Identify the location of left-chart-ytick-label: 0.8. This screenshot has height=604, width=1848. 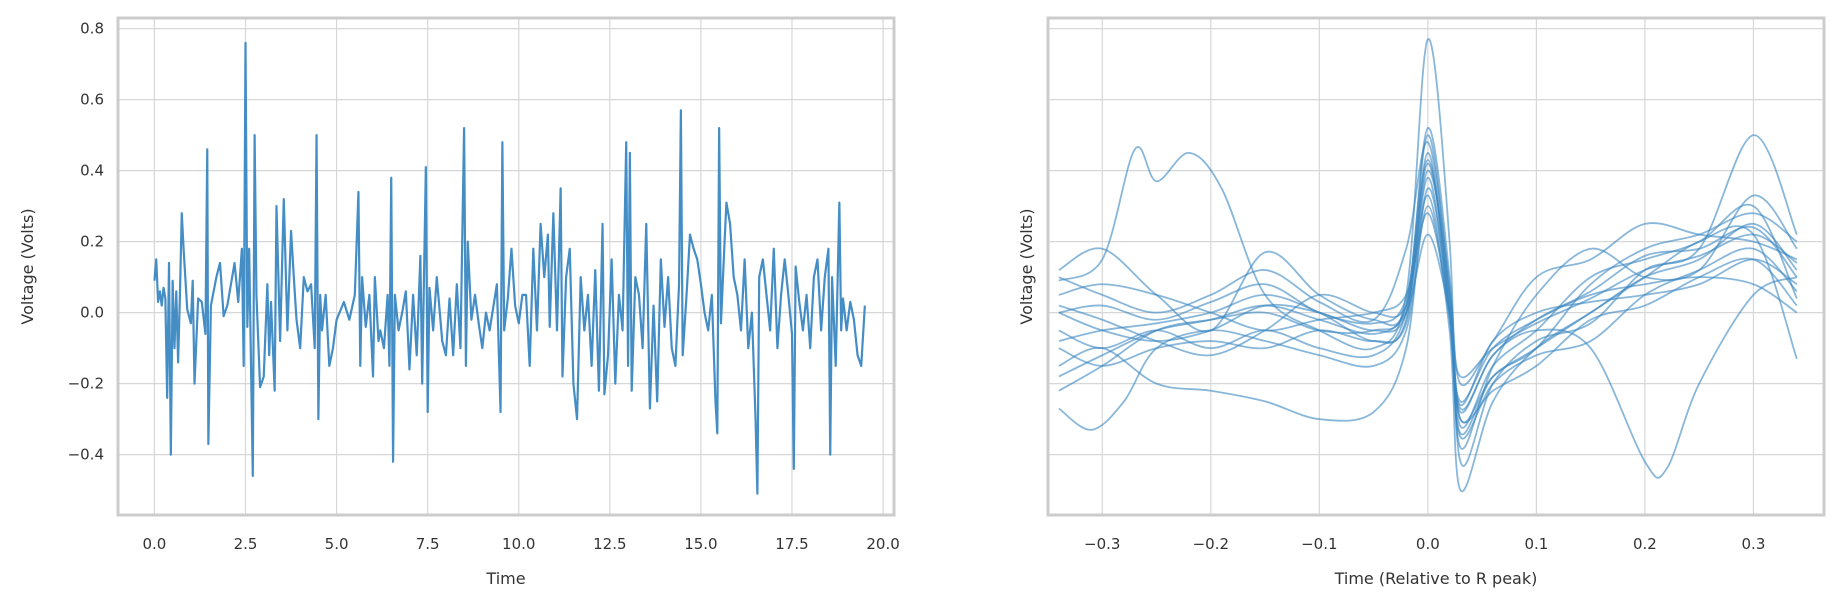
(92, 29).